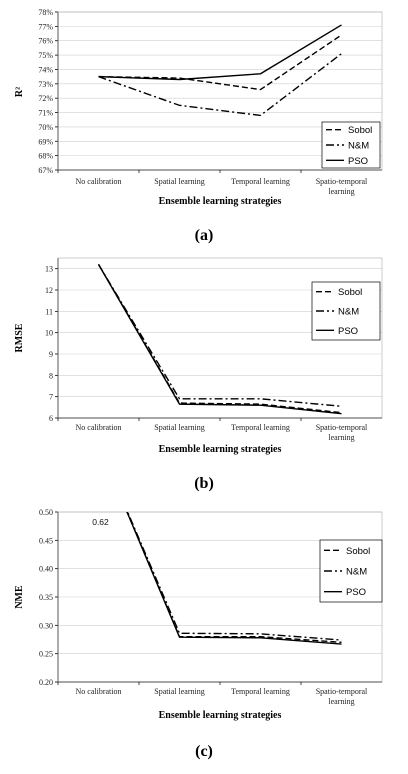  What do you see at coordinates (46, 512) in the screenshot?
I see `y-tick-label: 0.50` at bounding box center [46, 512].